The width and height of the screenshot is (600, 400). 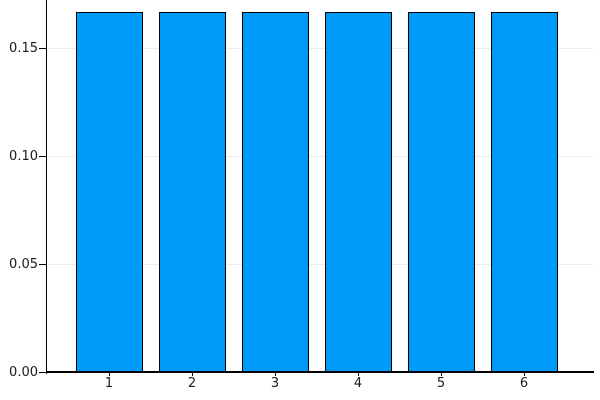 I want to click on y-axis-line, so click(x=46, y=187).